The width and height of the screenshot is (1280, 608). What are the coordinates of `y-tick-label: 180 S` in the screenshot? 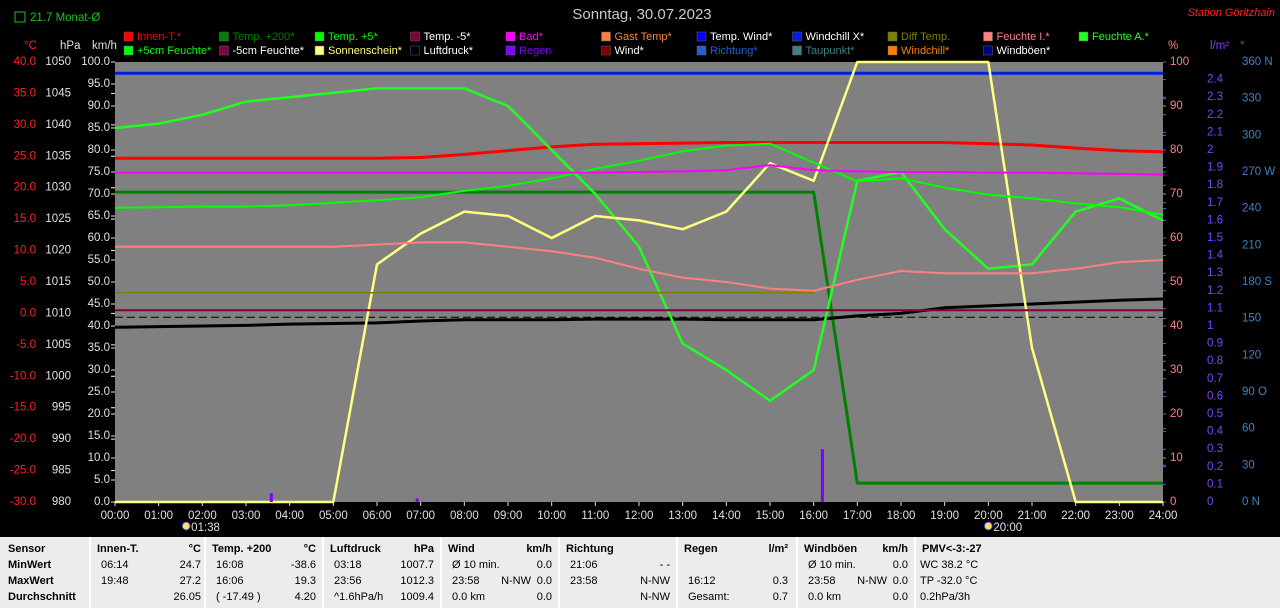 It's located at (1257, 282).